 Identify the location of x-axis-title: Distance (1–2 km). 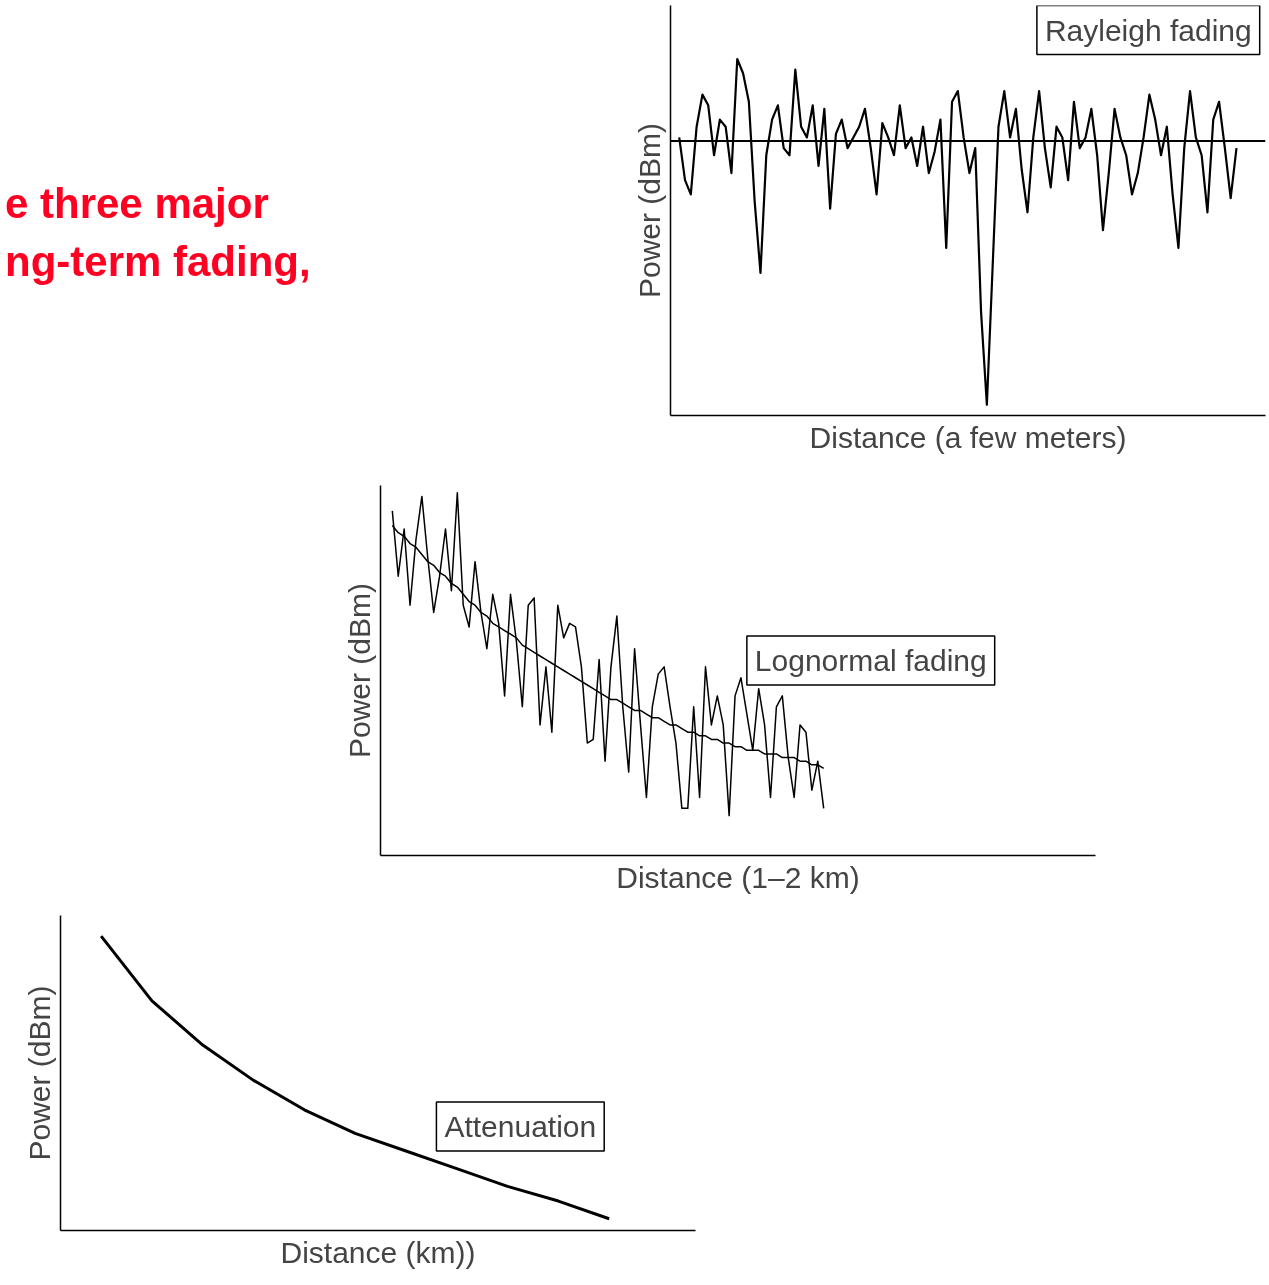
(738, 877).